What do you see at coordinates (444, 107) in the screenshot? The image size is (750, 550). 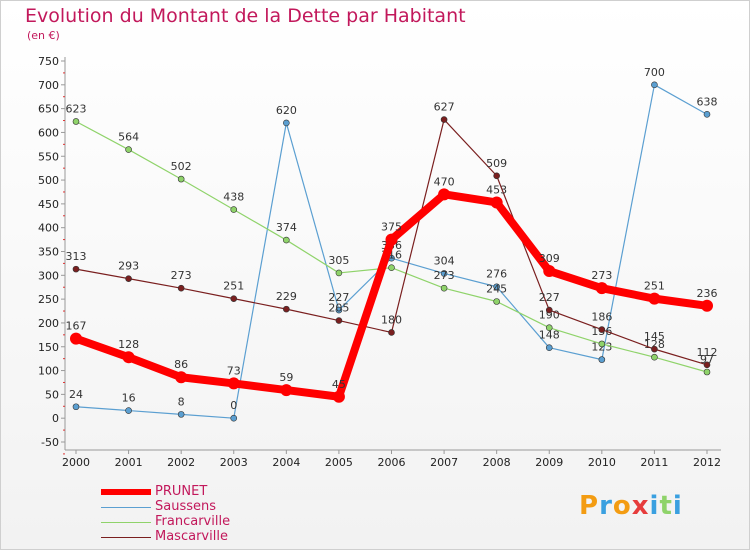 I see `data-label: 627` at bounding box center [444, 107].